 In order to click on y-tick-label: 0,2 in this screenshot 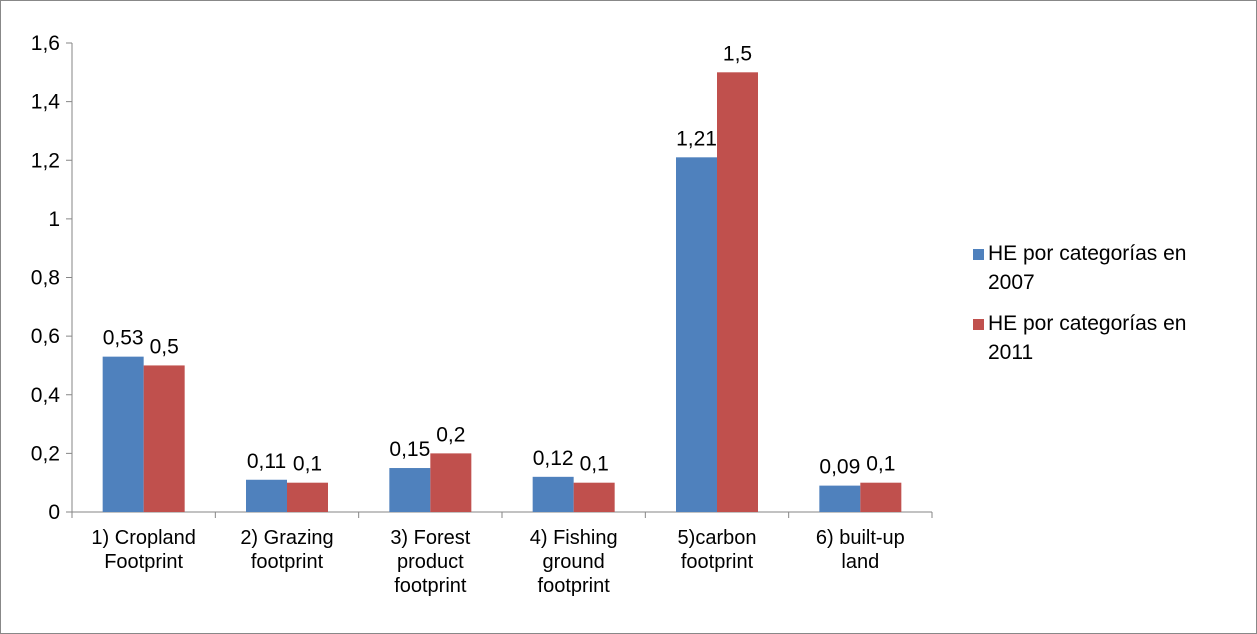, I will do `click(45, 453)`.